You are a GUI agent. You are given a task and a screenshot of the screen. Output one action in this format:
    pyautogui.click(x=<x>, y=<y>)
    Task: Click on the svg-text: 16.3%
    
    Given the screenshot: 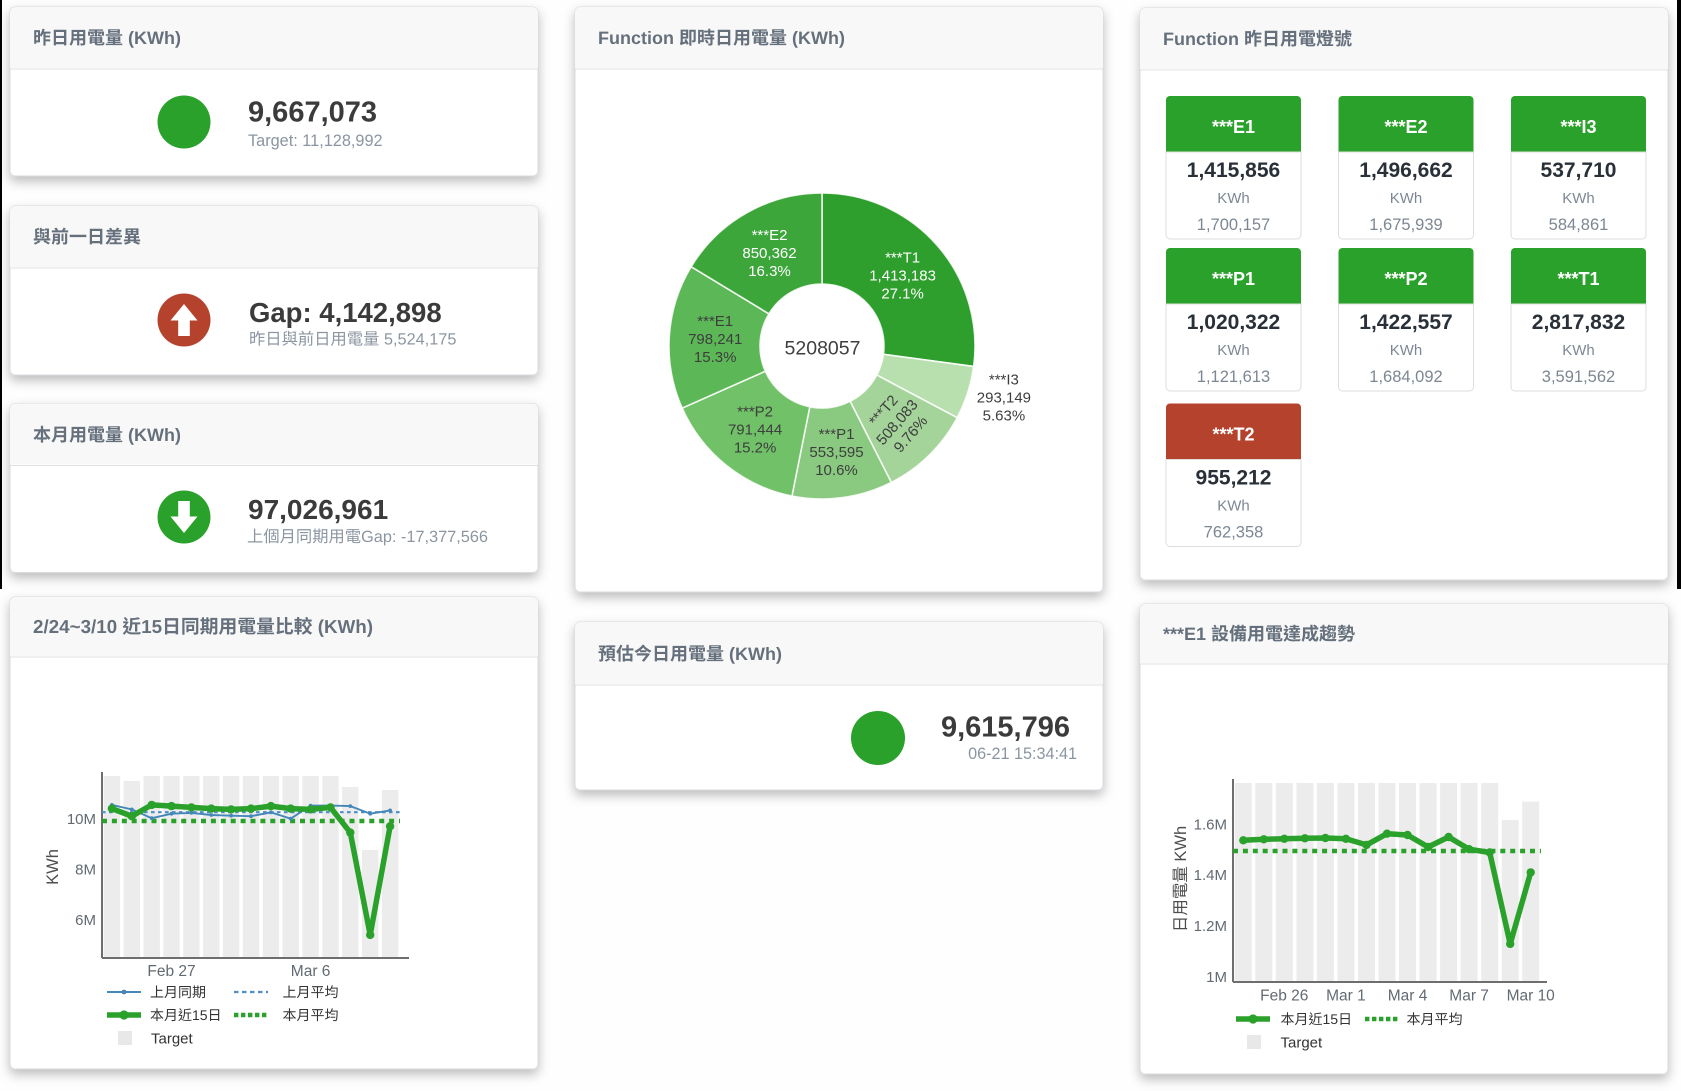 What is the action you would take?
    pyautogui.click(x=769, y=271)
    